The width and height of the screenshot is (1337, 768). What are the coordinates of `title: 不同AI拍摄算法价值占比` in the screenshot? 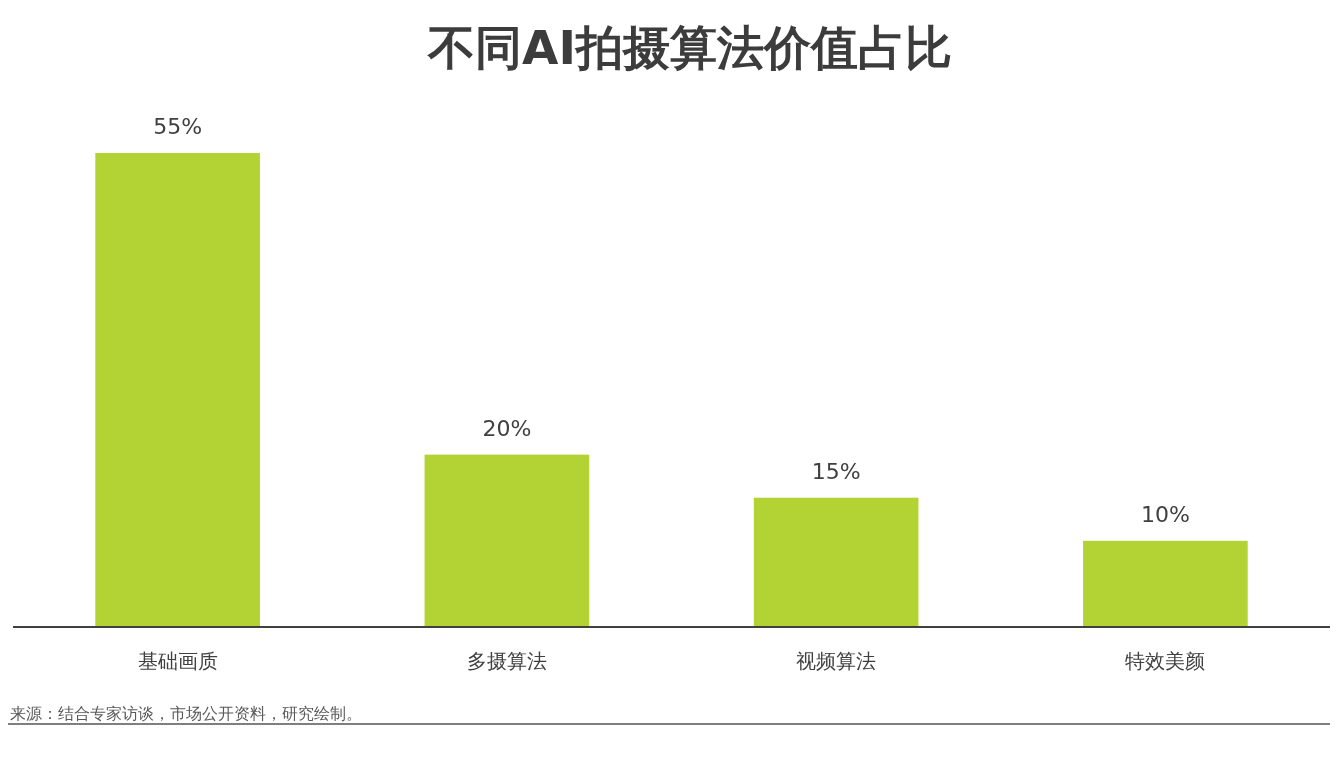 It's located at (690, 47).